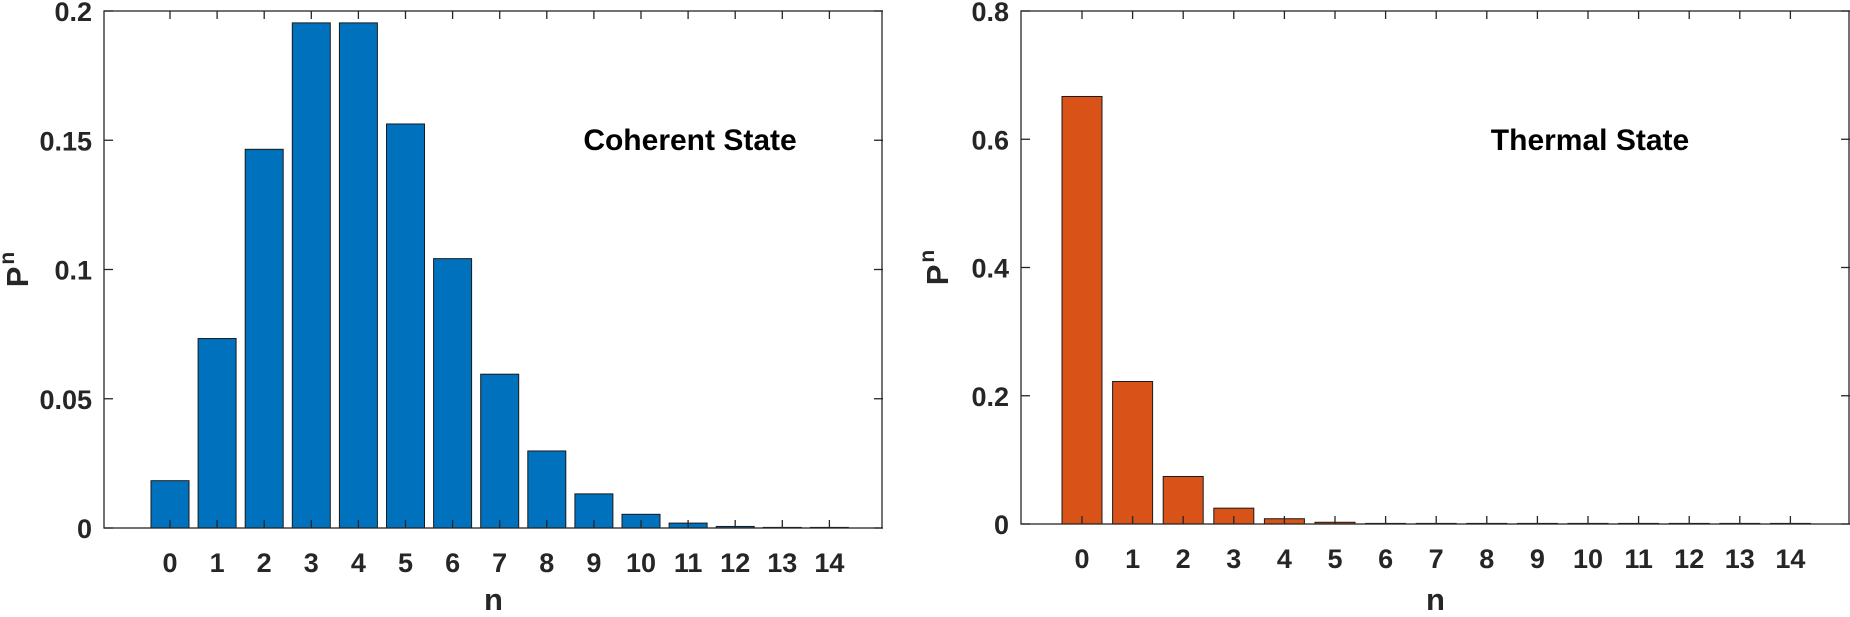  Describe the element at coordinates (65, 400) in the screenshot. I see `y-tick-label: 0.05` at that location.